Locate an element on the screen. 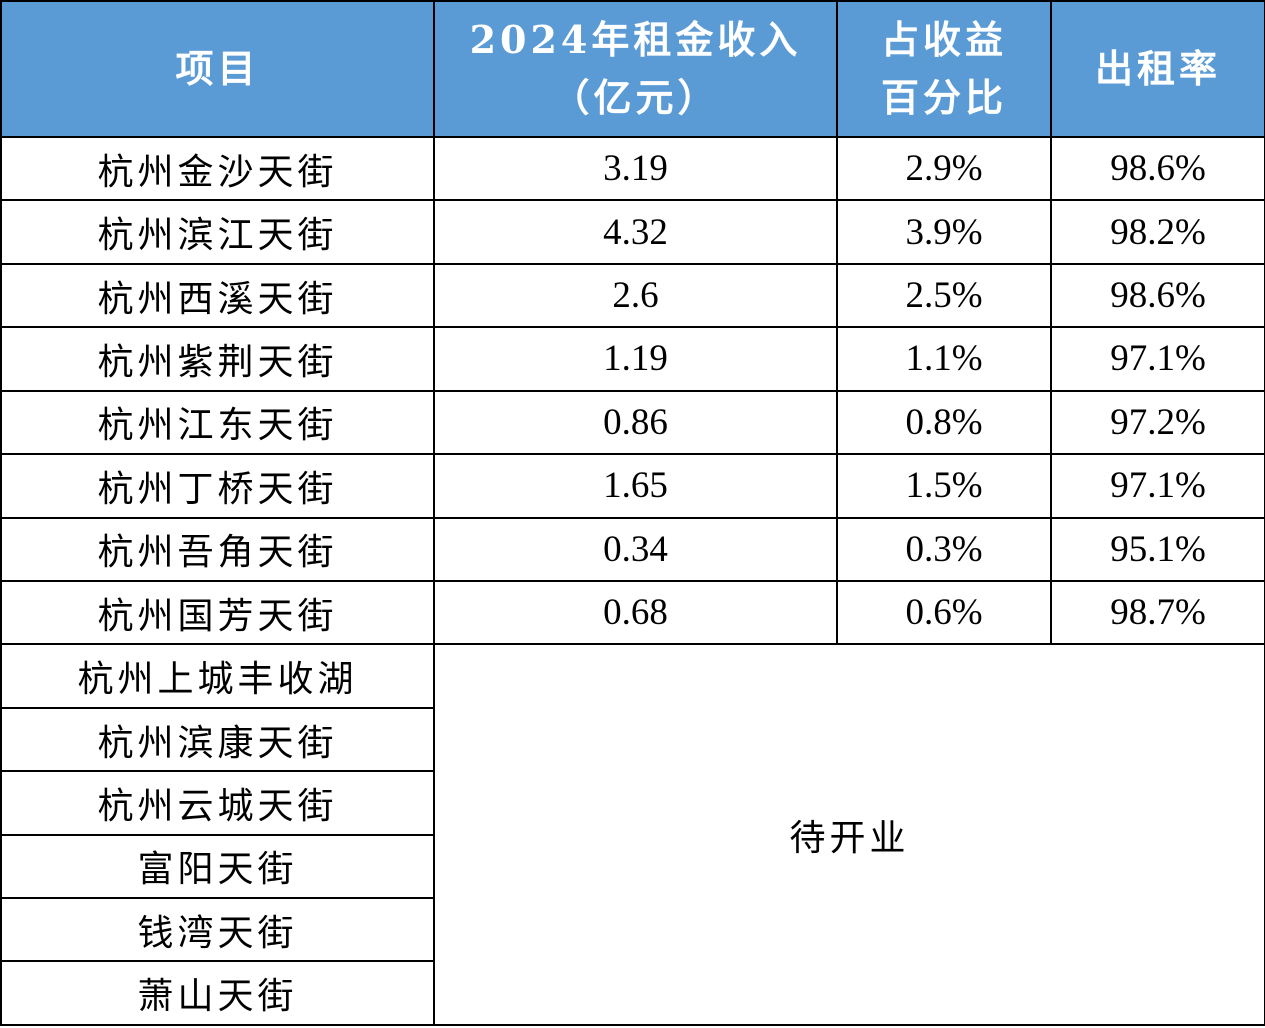 This screenshot has width=1265, height=1028. header-income-share: 占收益 百分比 is located at coordinates (944, 69).